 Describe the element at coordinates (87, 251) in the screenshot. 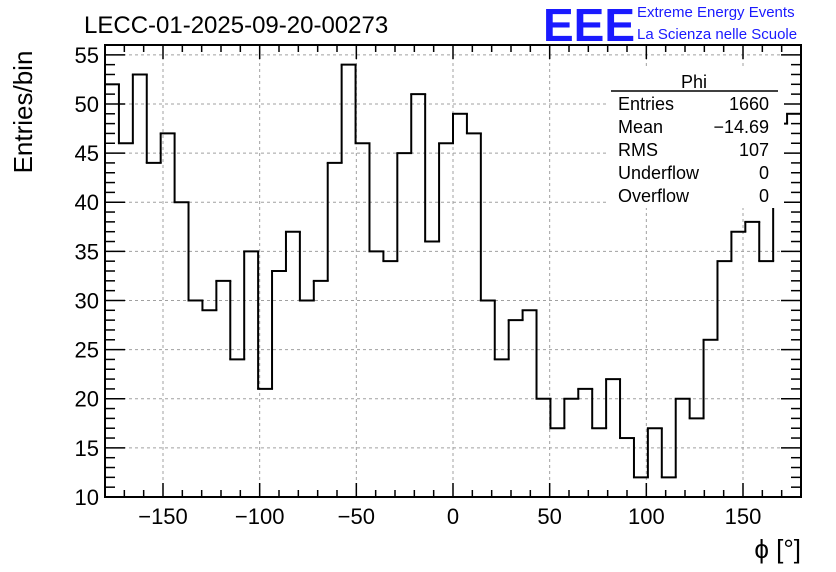

I see `y-tick-label: 35` at that location.